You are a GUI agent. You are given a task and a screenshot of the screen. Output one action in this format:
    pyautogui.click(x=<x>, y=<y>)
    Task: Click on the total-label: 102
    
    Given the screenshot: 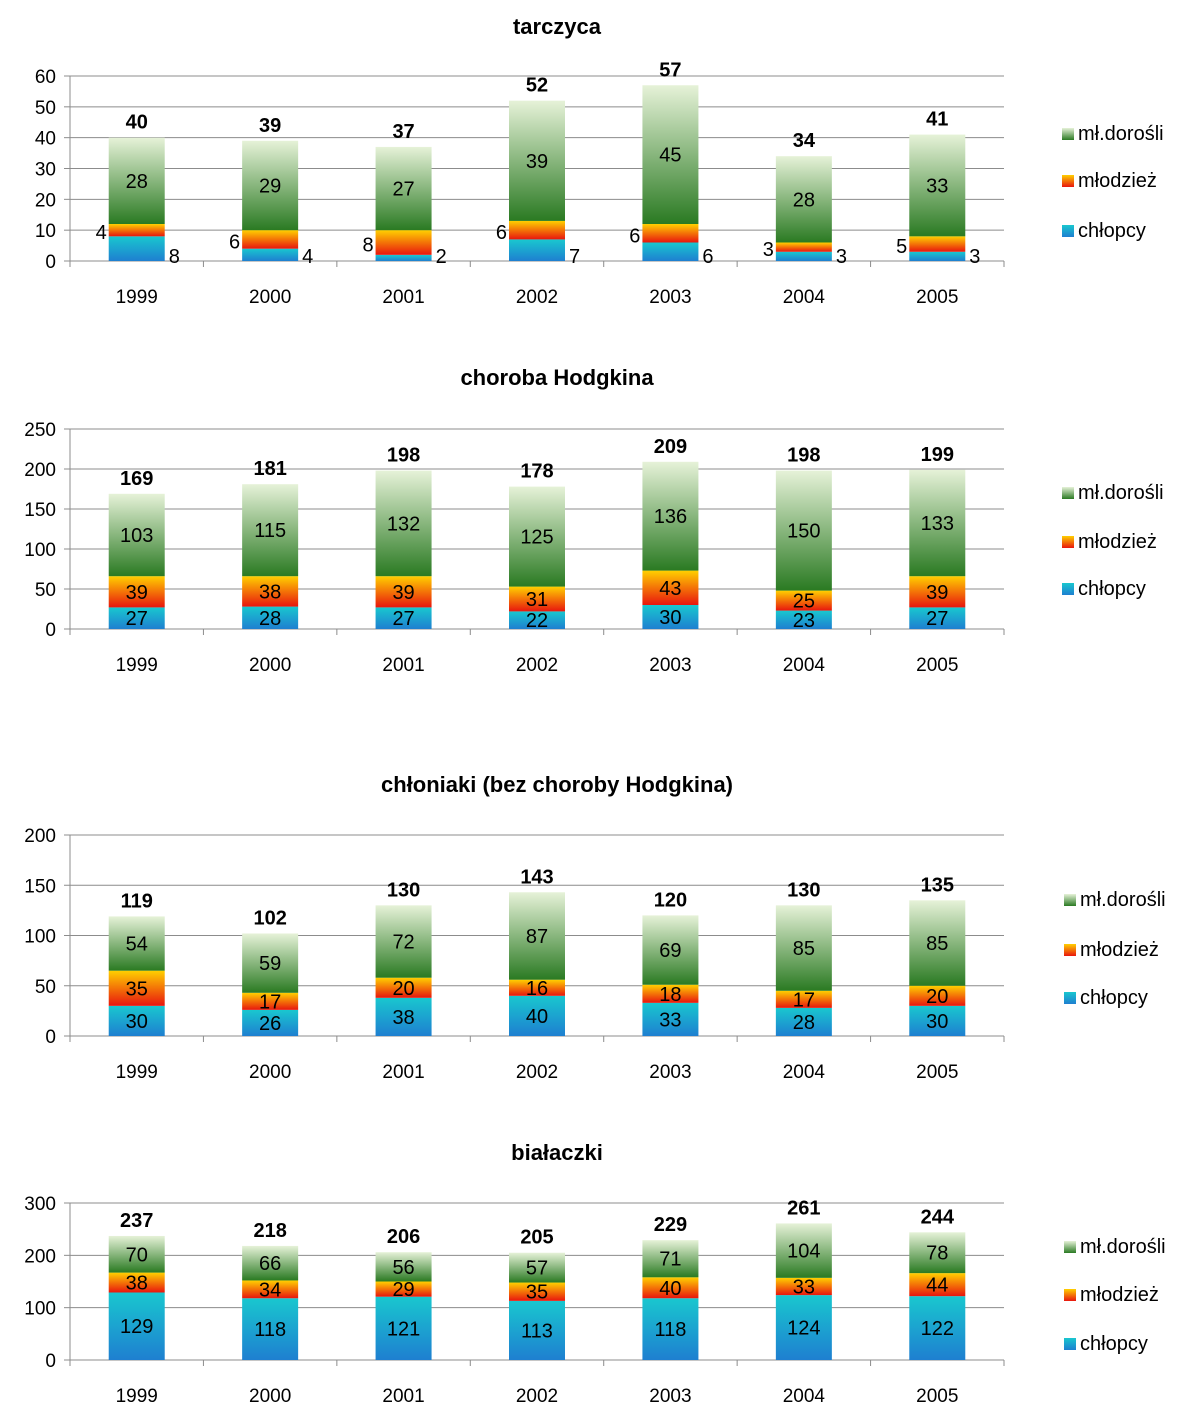 What is the action you would take?
    pyautogui.click(x=269, y=918)
    